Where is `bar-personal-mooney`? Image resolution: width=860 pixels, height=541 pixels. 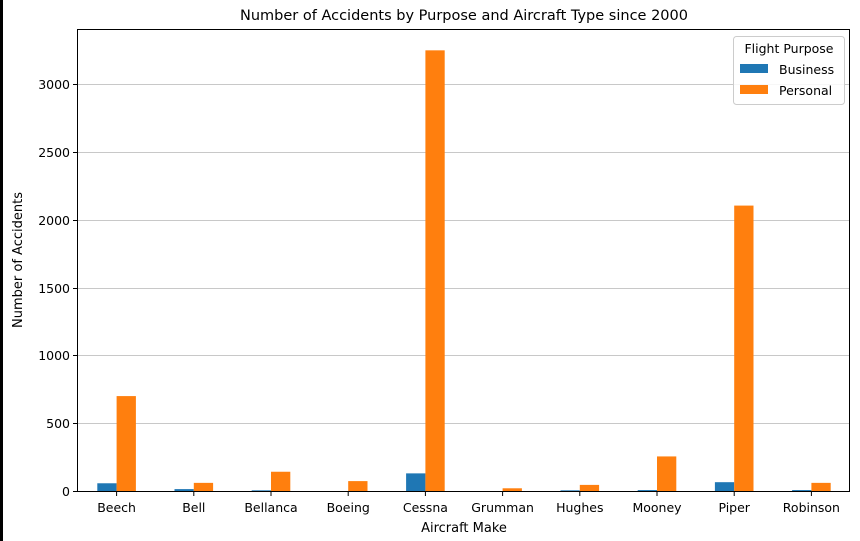 bar-personal-mooney is located at coordinates (667, 473).